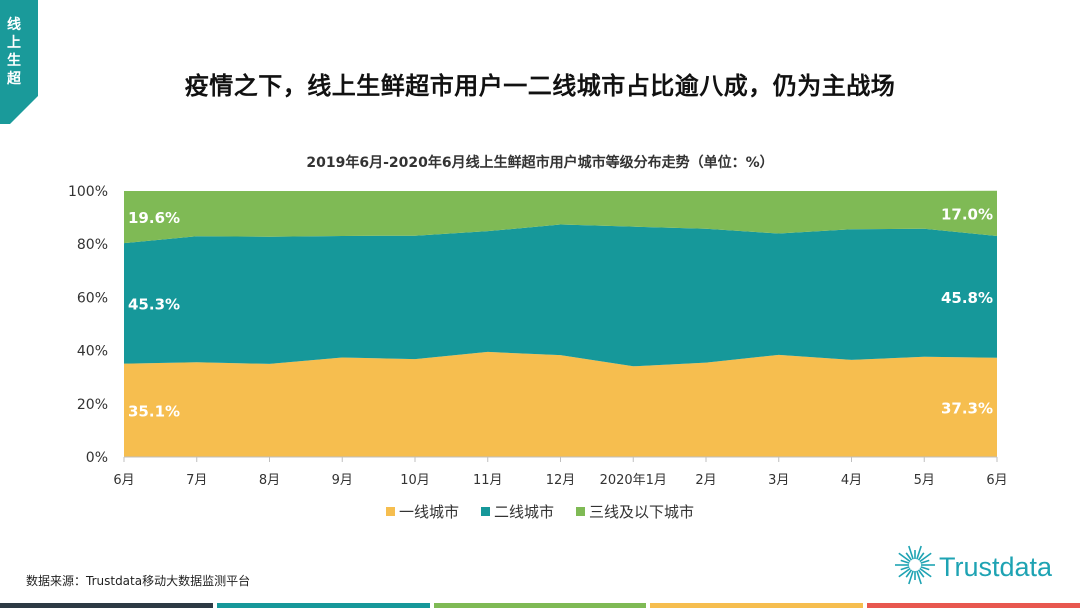 The image size is (1080, 608). I want to click on section-tab-char: 上, so click(14, 43).